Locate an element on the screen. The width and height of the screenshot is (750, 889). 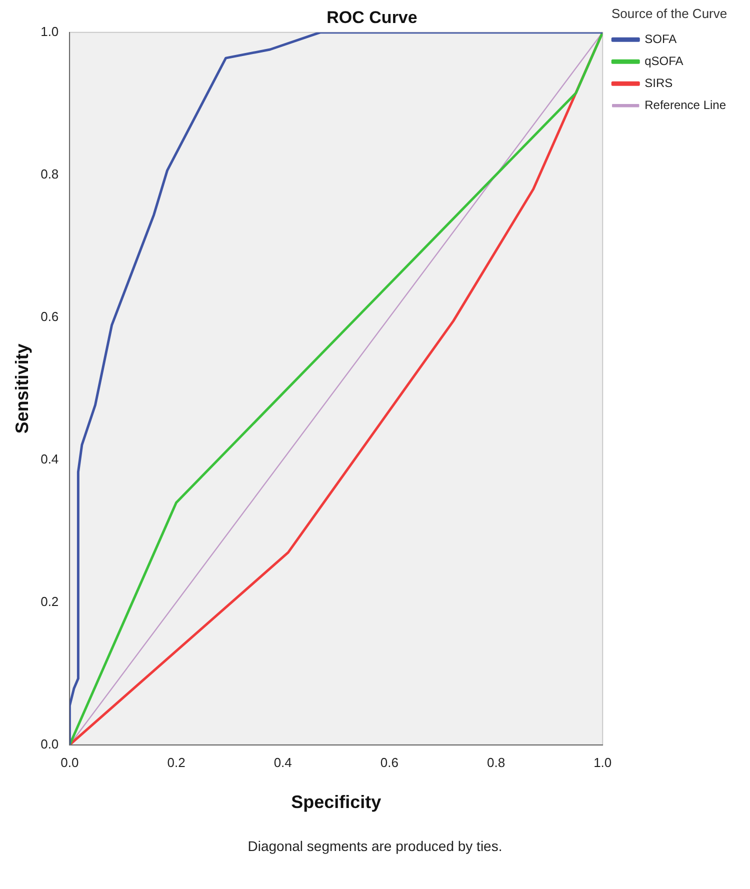
x-tick-label: 0.2 is located at coordinates (176, 762).